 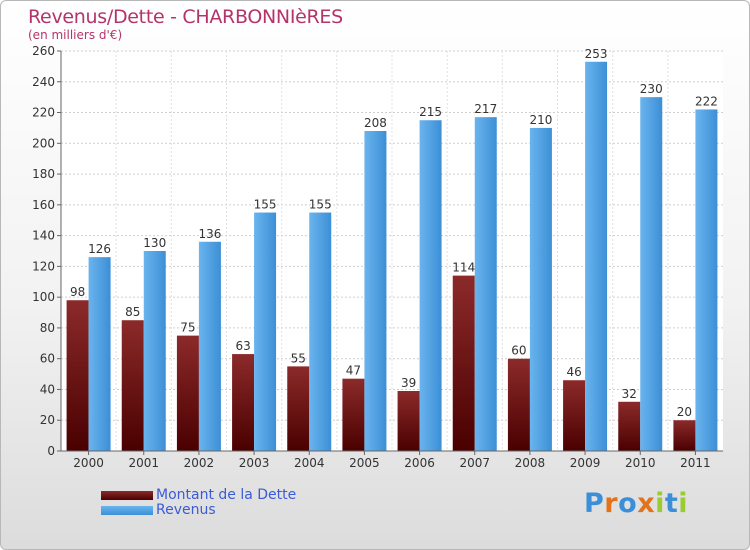 I want to click on x-tick-label: 2003, so click(x=254, y=463).